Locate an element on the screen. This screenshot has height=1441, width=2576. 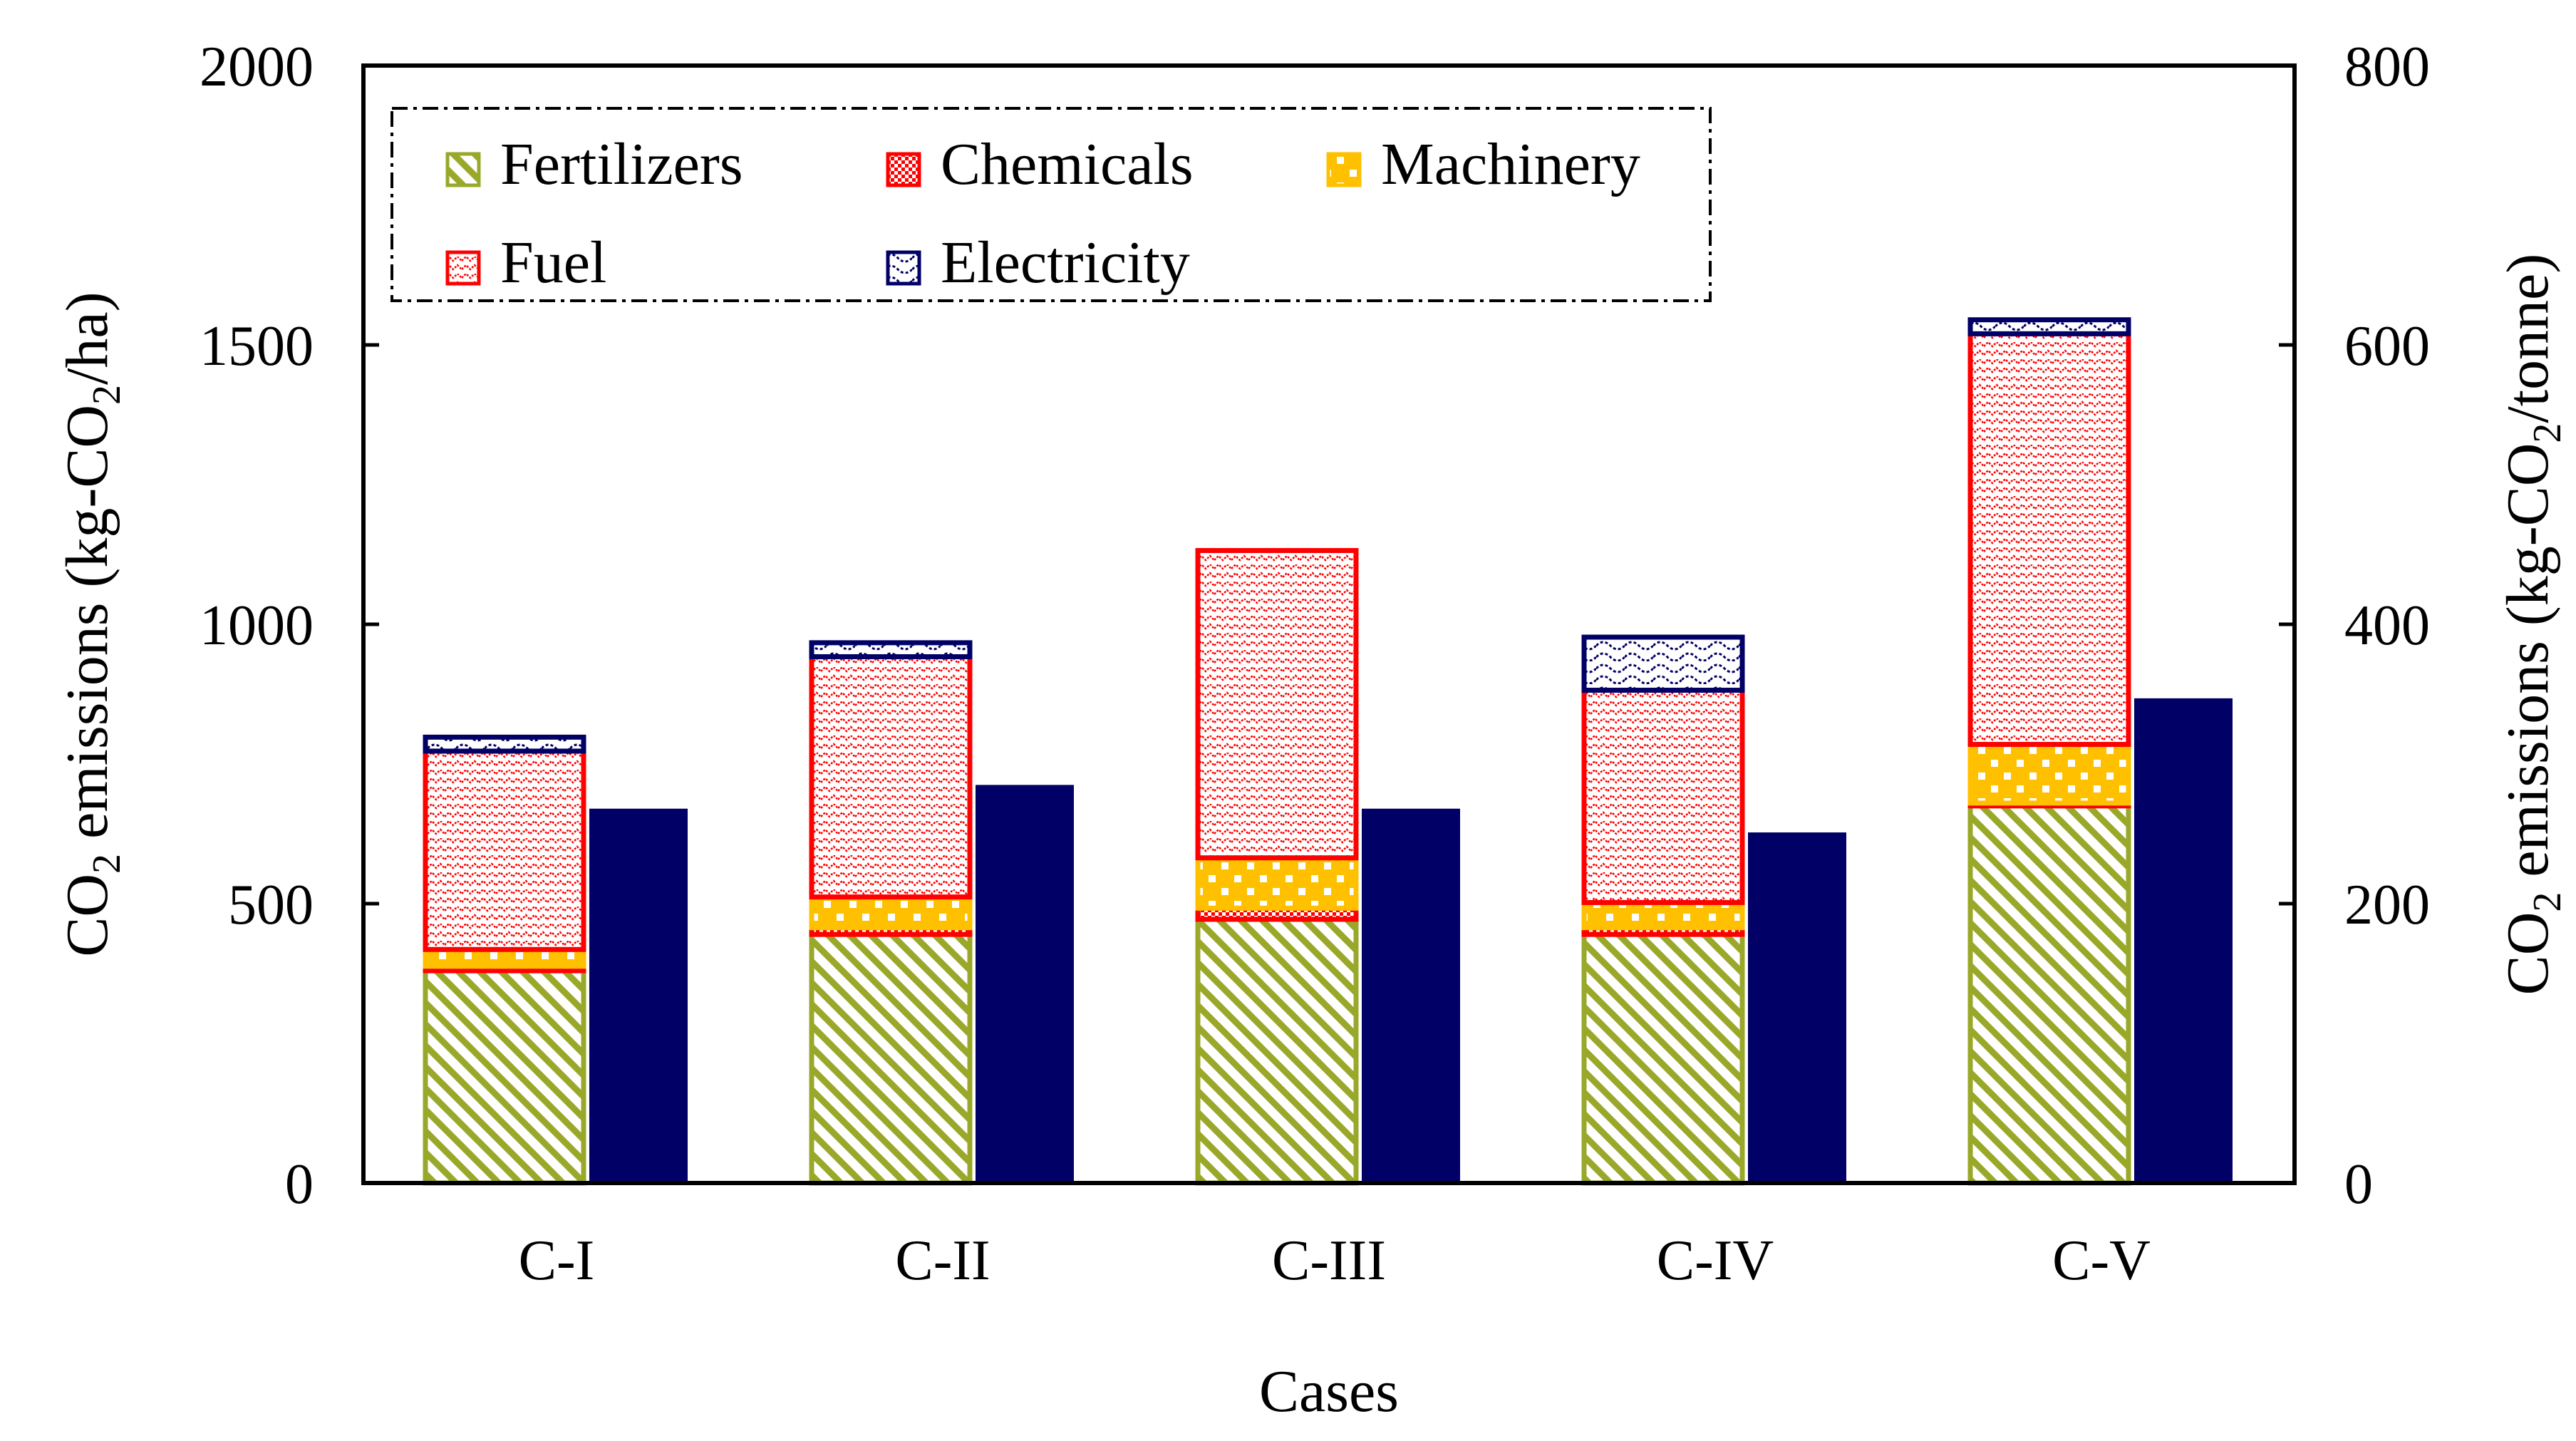
bar-per-tonne-c-iv is located at coordinates (1797, 1008).